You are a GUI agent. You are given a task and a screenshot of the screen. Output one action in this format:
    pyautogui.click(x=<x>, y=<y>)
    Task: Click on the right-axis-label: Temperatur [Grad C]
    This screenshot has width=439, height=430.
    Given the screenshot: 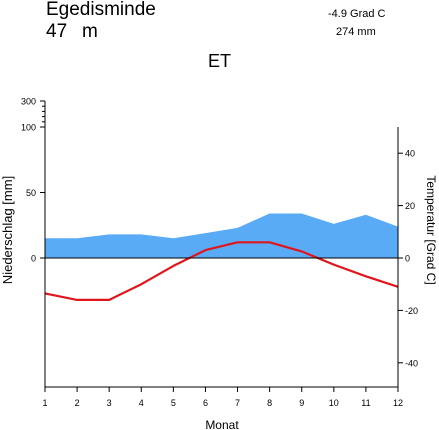 What is the action you would take?
    pyautogui.click(x=431, y=229)
    